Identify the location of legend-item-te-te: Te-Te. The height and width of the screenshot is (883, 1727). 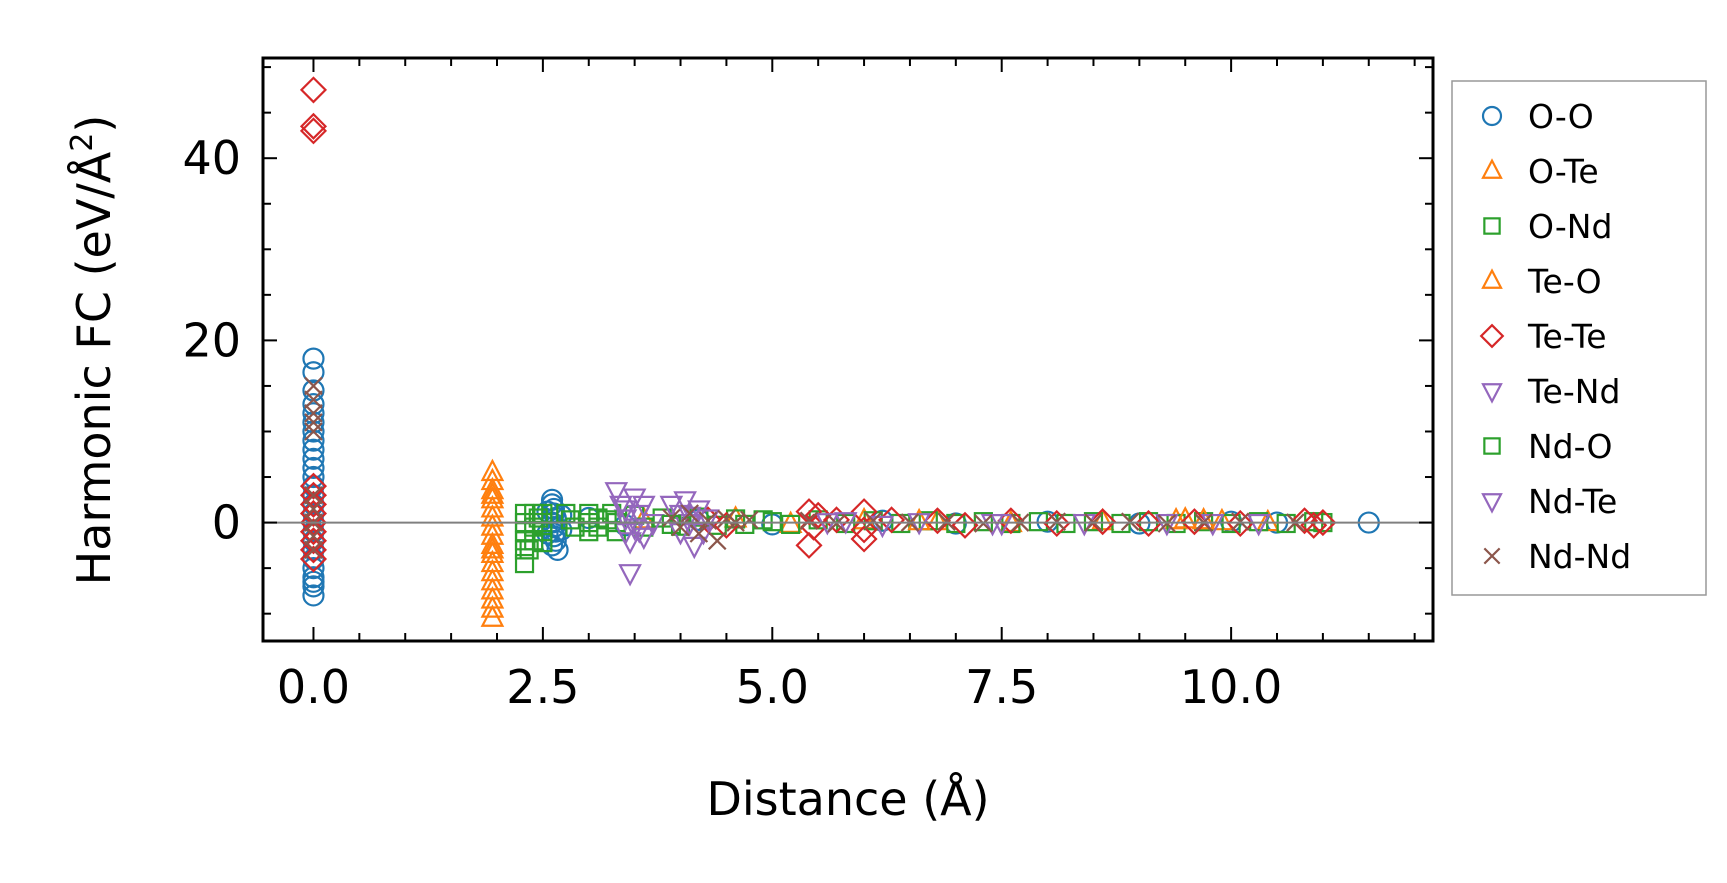
(1543, 336).